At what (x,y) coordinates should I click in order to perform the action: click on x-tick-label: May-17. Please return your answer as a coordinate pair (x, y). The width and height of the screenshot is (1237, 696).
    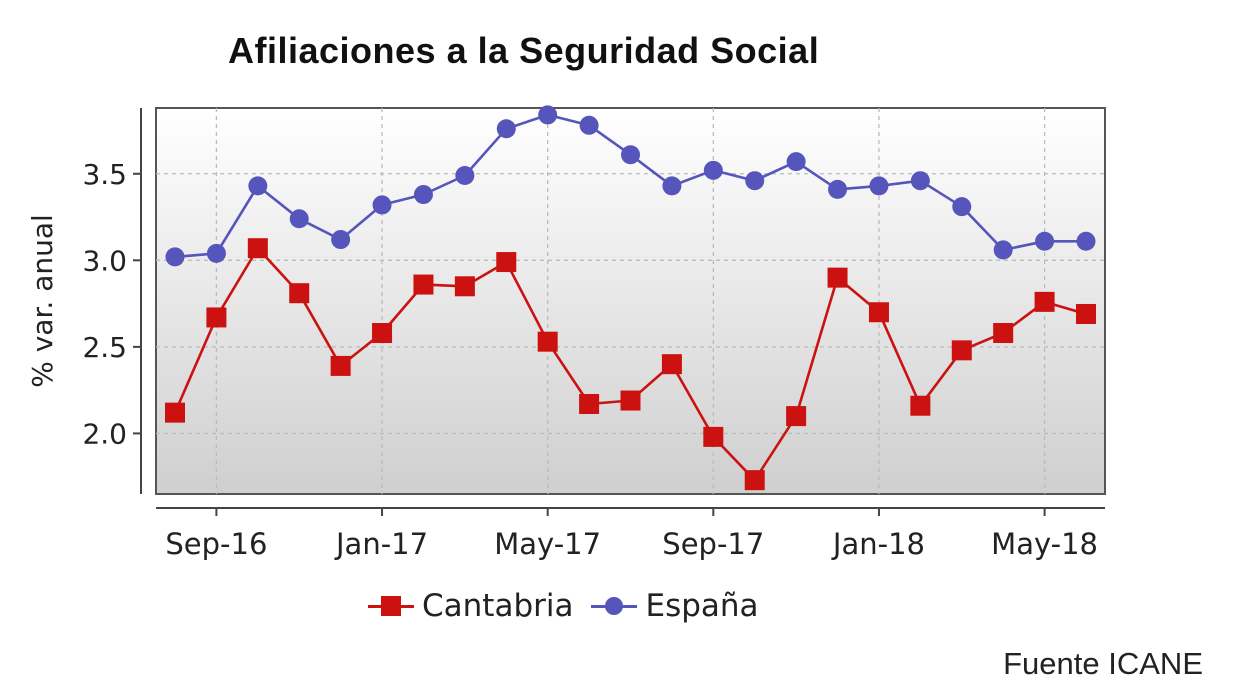
    Looking at the image, I should click on (547, 544).